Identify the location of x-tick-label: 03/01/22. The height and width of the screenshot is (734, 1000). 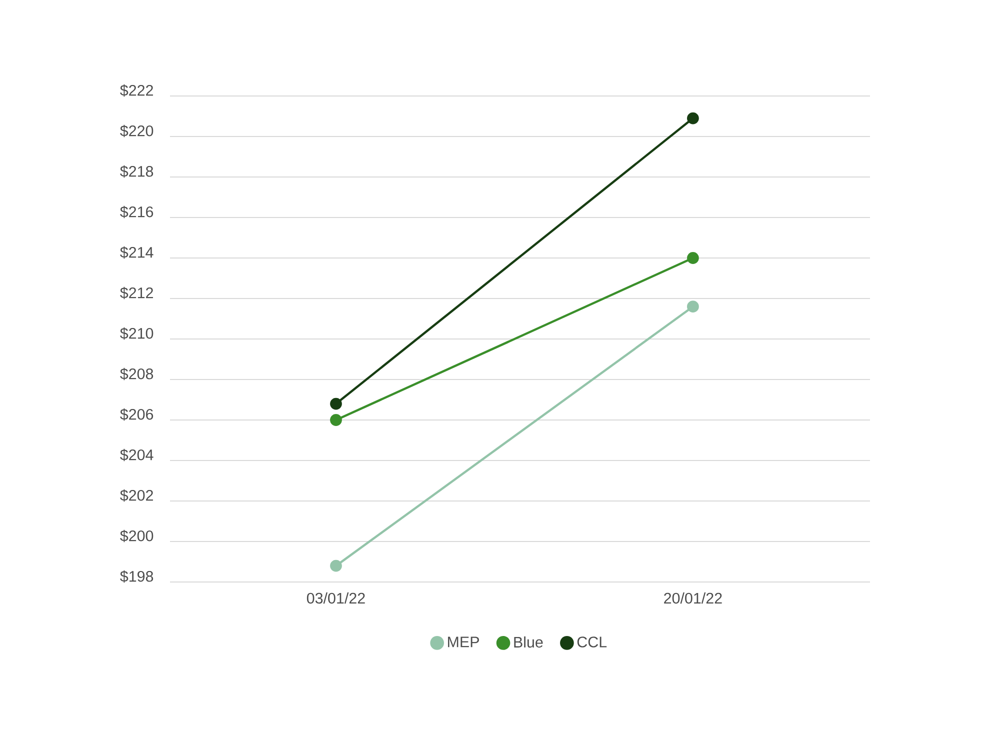
(335, 598).